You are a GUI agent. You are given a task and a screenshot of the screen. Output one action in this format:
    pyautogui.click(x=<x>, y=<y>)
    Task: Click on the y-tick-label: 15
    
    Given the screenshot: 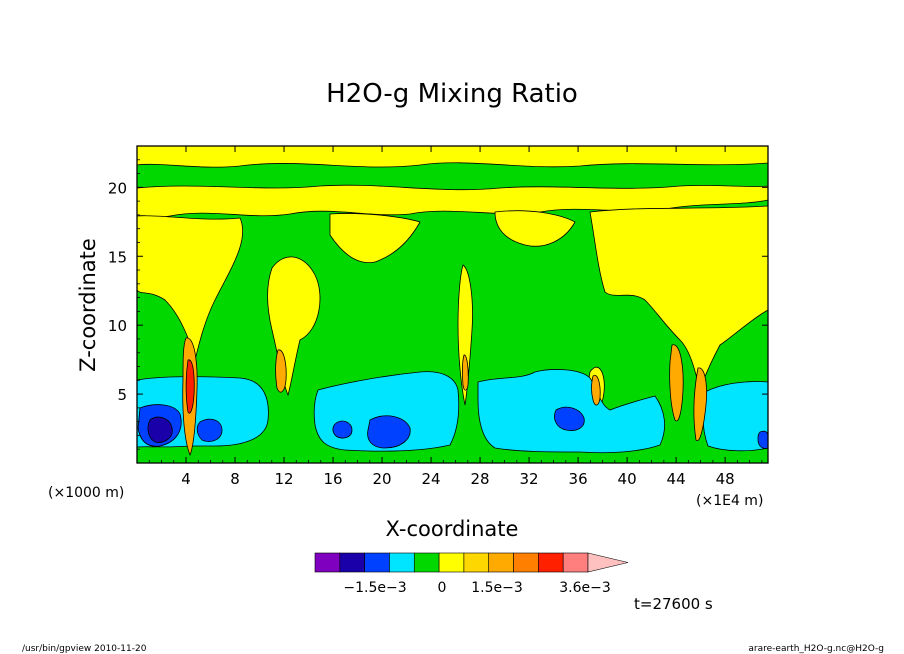 What is the action you would take?
    pyautogui.click(x=117, y=257)
    